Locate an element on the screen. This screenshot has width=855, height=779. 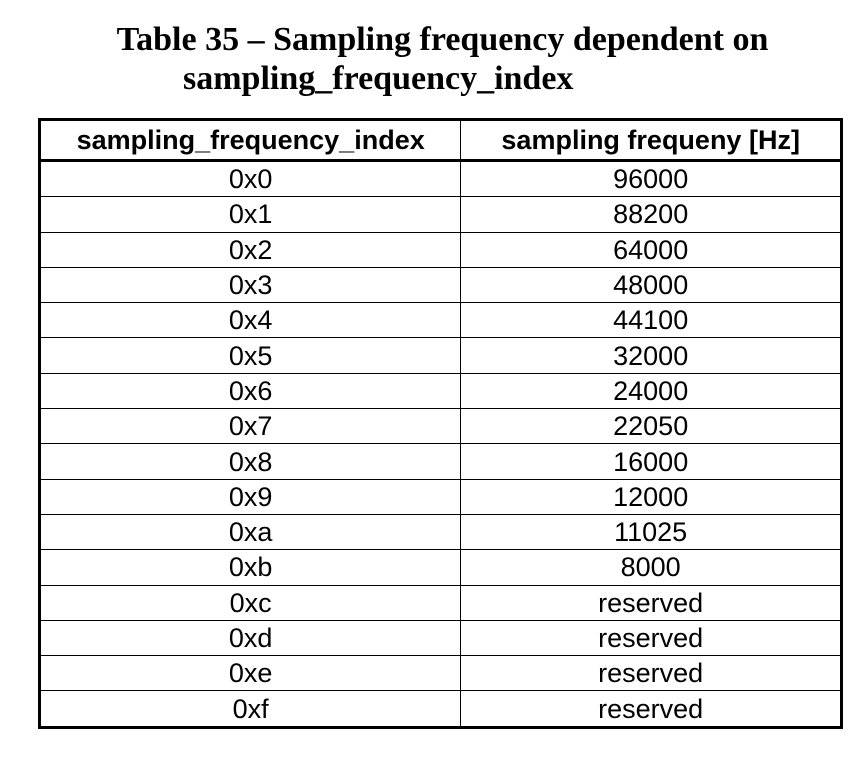
index-cell: 0x5 is located at coordinates (250, 355).